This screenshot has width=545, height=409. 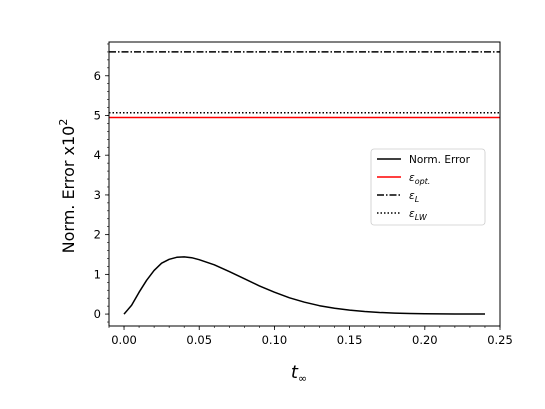 I want to click on x-axis-title-sub: ∞, so click(x=302, y=378).